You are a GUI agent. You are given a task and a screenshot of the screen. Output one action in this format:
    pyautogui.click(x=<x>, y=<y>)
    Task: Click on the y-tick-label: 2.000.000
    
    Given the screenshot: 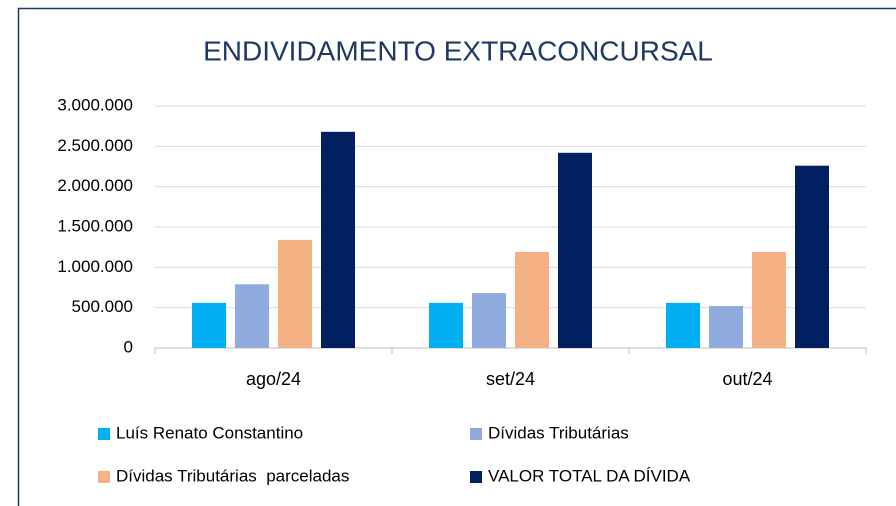 What is the action you would take?
    pyautogui.click(x=95, y=185)
    